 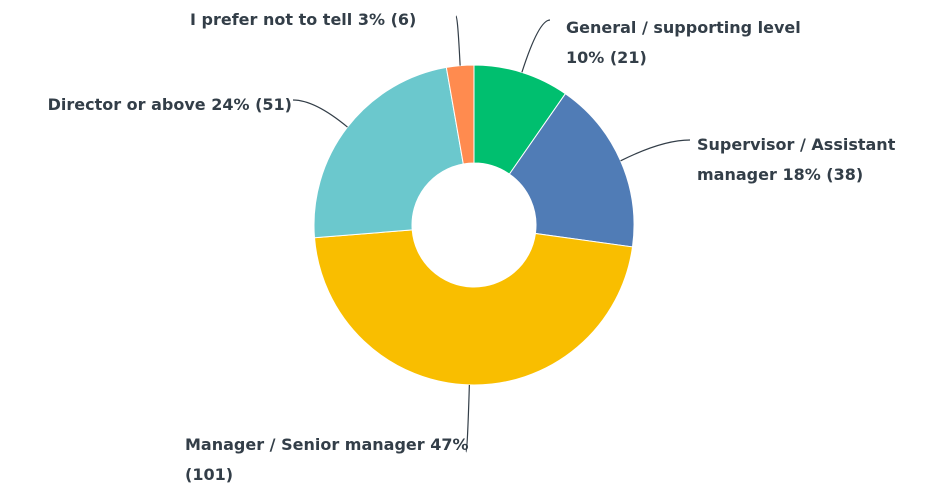 What do you see at coordinates (796, 159) in the screenshot?
I see `category-label: Supervisor / Assistant manager` at bounding box center [796, 159].